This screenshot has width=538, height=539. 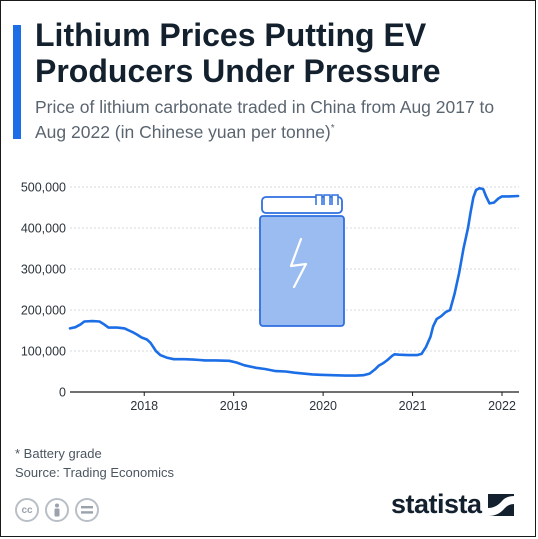 What do you see at coordinates (17, 82) in the screenshot?
I see `title-accent-bar` at bounding box center [17, 82].